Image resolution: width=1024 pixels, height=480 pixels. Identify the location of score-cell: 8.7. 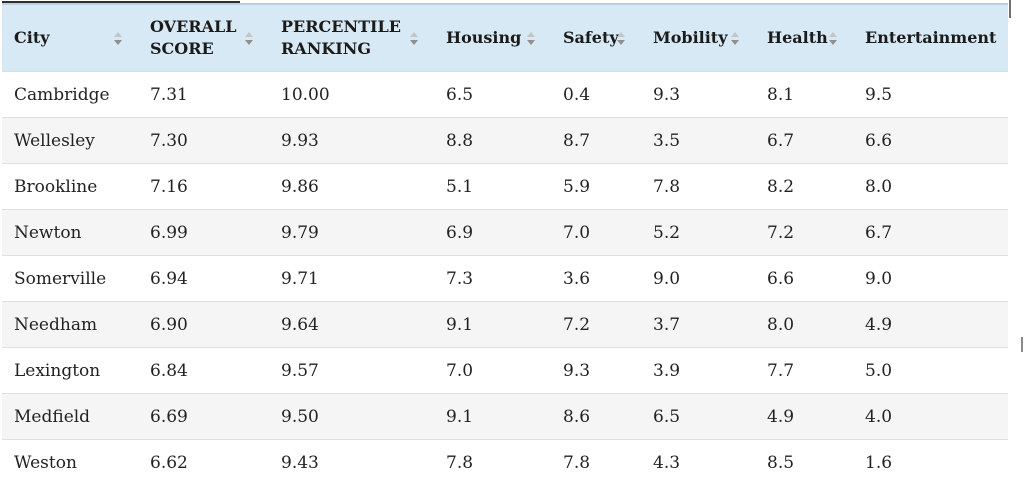
(577, 140).